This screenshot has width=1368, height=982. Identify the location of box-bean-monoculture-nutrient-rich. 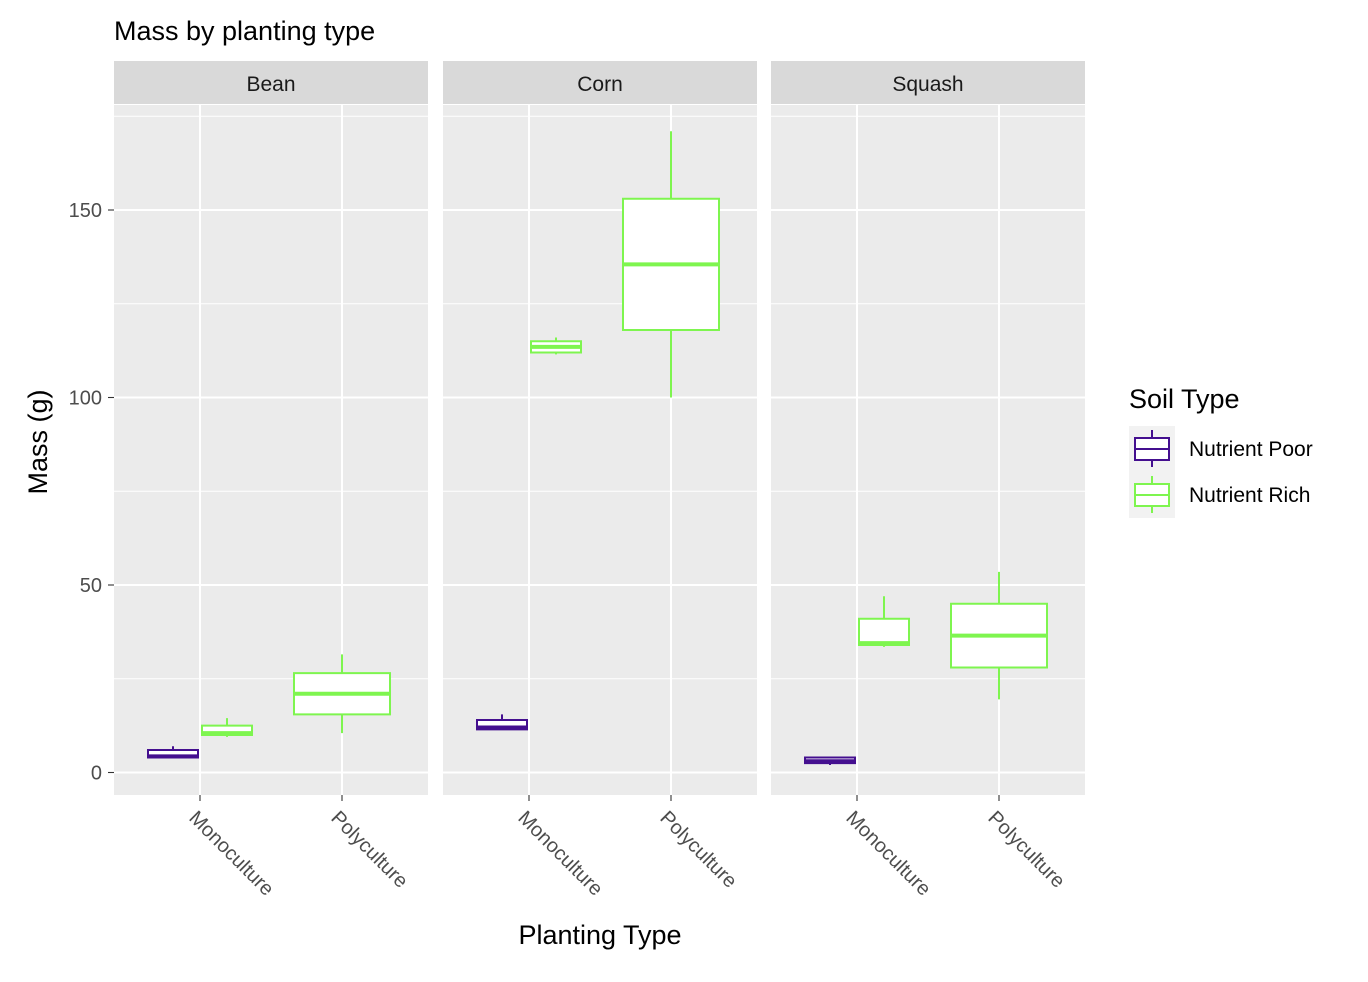
(227, 727).